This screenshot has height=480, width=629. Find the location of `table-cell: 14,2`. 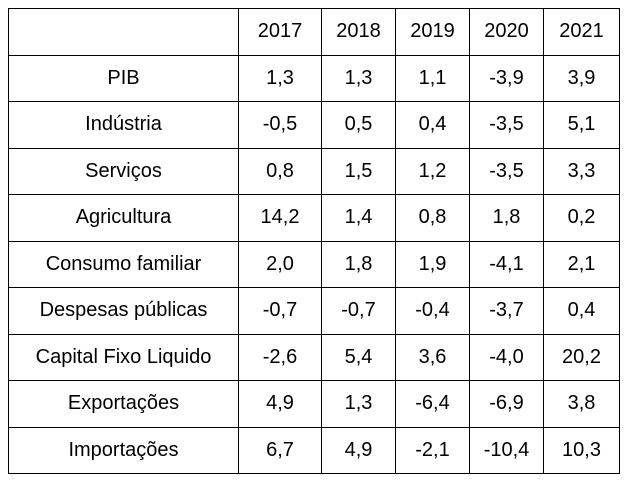

table-cell: 14,2 is located at coordinates (280, 218).